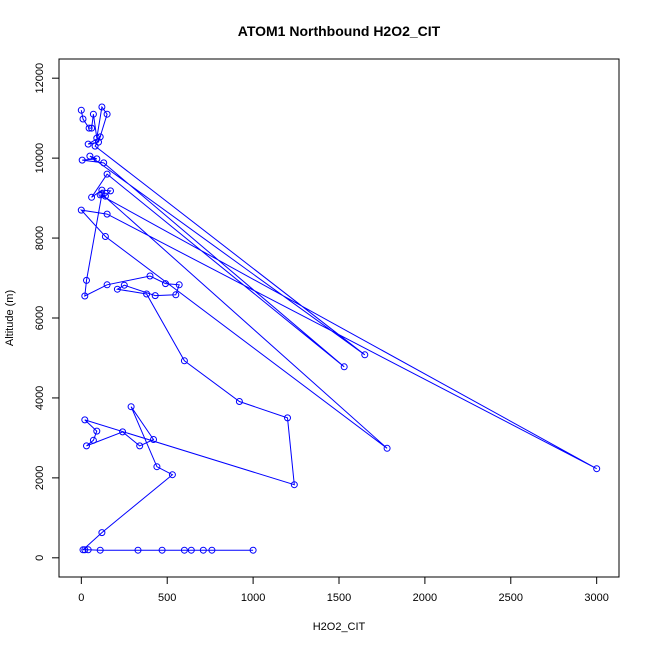  Describe the element at coordinates (40, 238) in the screenshot. I see `y-tick-label: 8000` at that location.